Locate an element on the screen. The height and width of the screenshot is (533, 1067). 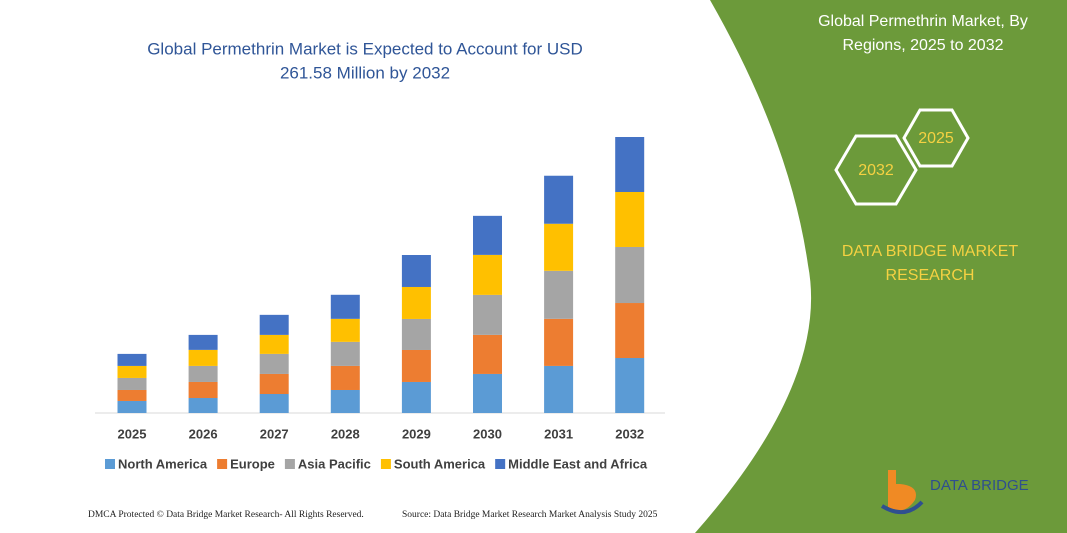
panel-title: Global Permethrin Market, By is located at coordinates (923, 21).